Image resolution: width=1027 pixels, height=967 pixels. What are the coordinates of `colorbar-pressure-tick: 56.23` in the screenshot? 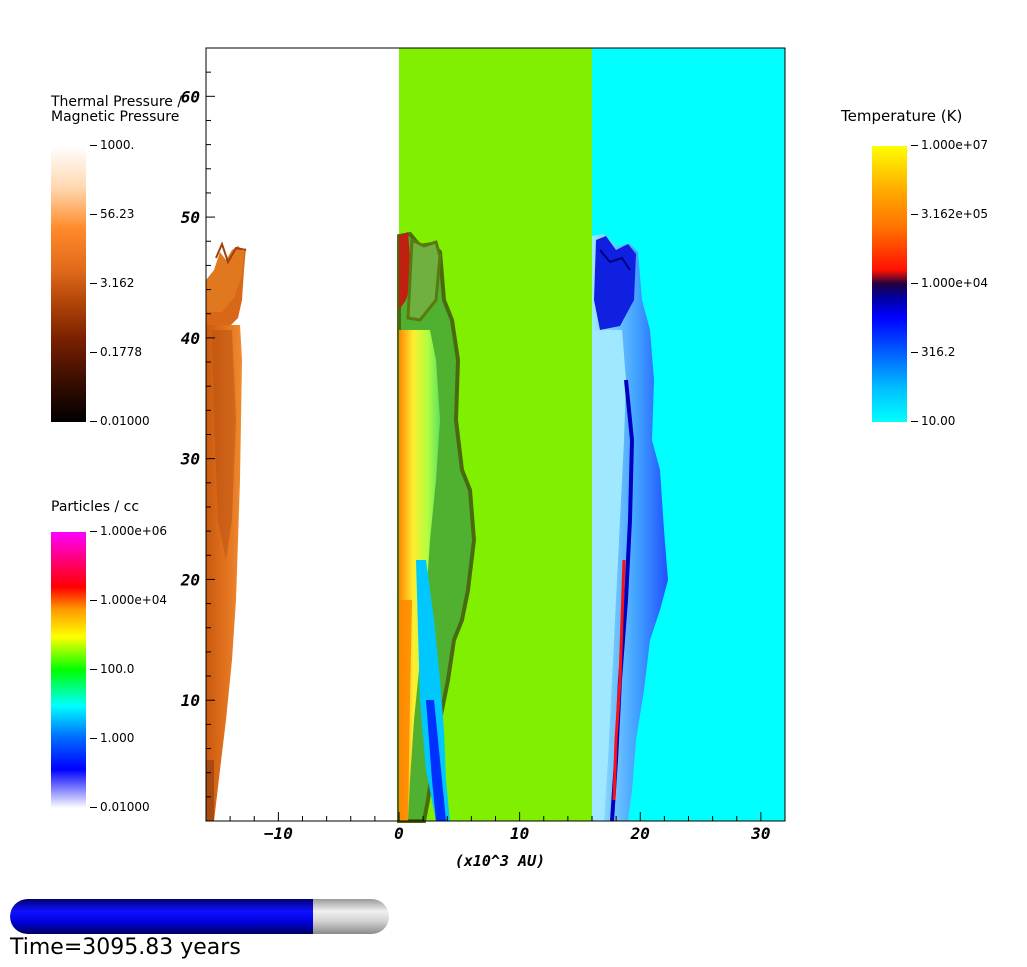 It's located at (112, 214).